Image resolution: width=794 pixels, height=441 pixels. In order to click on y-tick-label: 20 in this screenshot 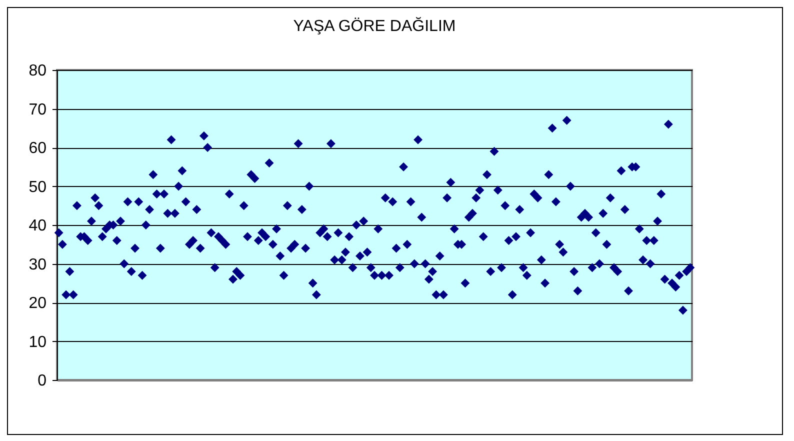, I will do `click(37, 303)`.